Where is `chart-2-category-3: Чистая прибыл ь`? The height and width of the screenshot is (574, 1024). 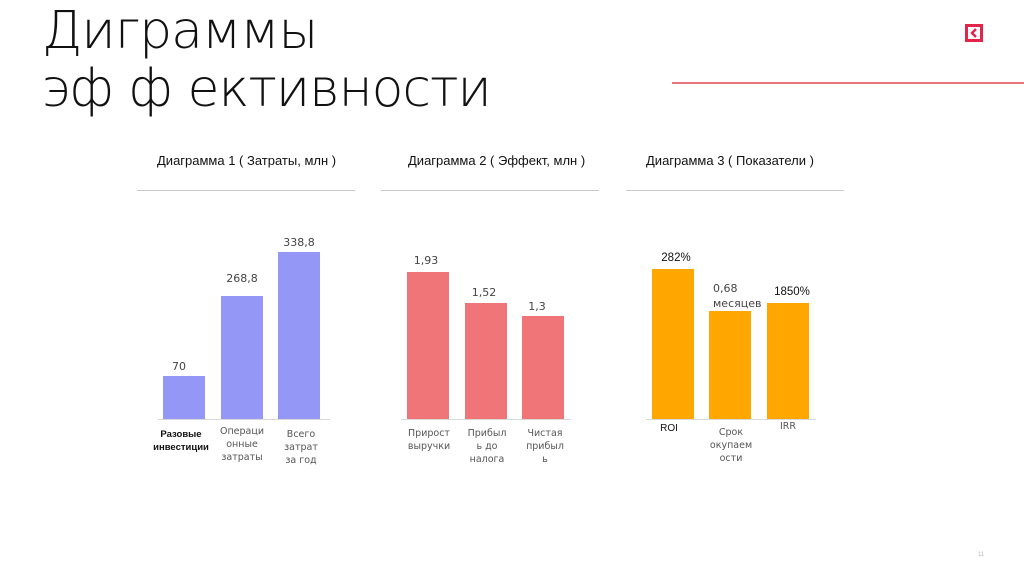 chart-2-category-3: Чистая прибыл ь is located at coordinates (545, 446).